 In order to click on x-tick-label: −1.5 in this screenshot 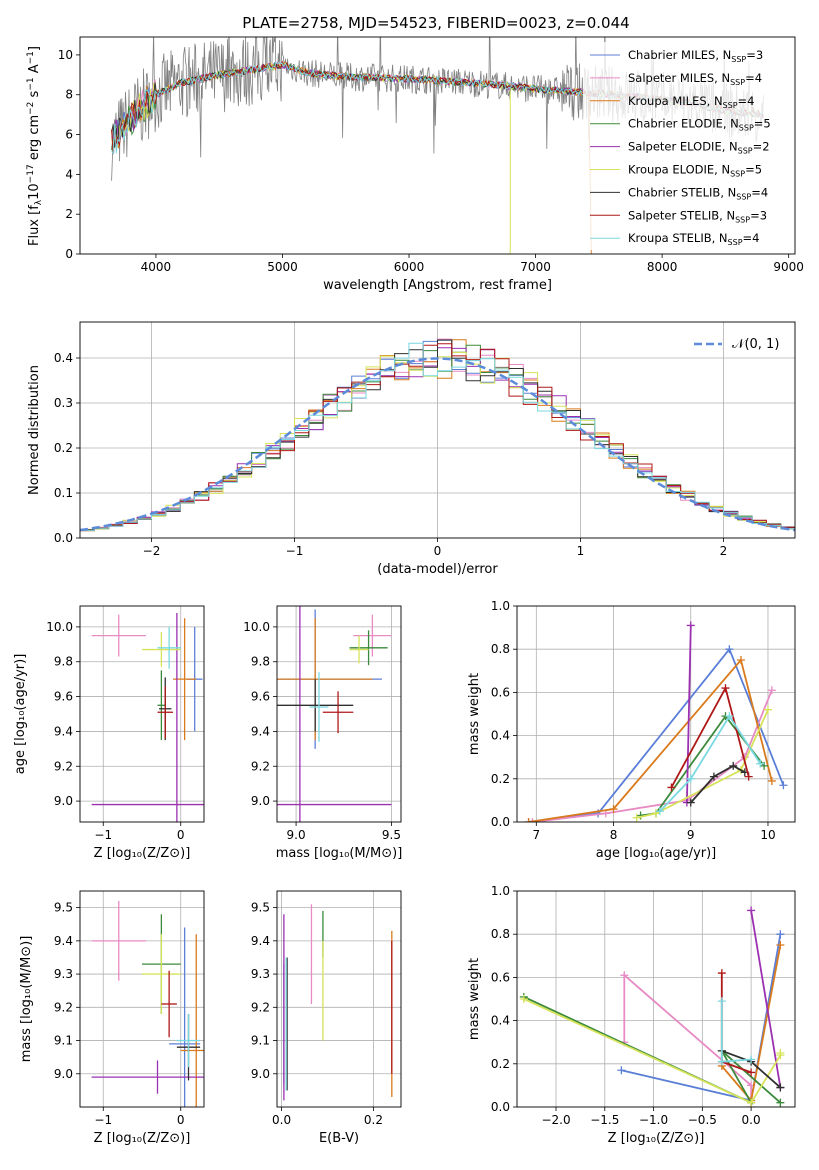, I will do `click(604, 1120)`.